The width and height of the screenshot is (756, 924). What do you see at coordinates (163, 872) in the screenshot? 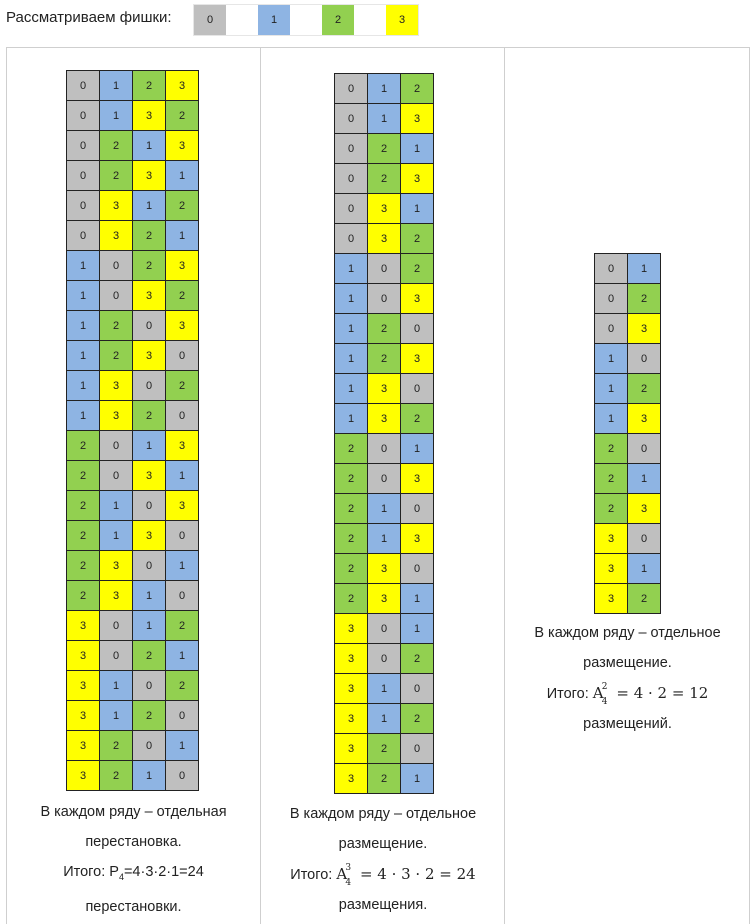
I see `total-expr: =4·3·2·1=24` at bounding box center [163, 872].